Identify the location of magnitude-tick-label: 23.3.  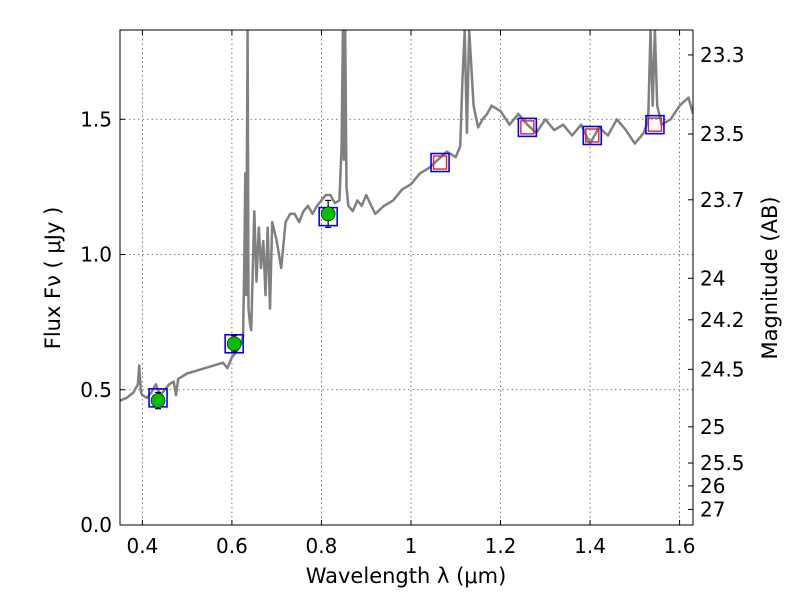
(722, 55).